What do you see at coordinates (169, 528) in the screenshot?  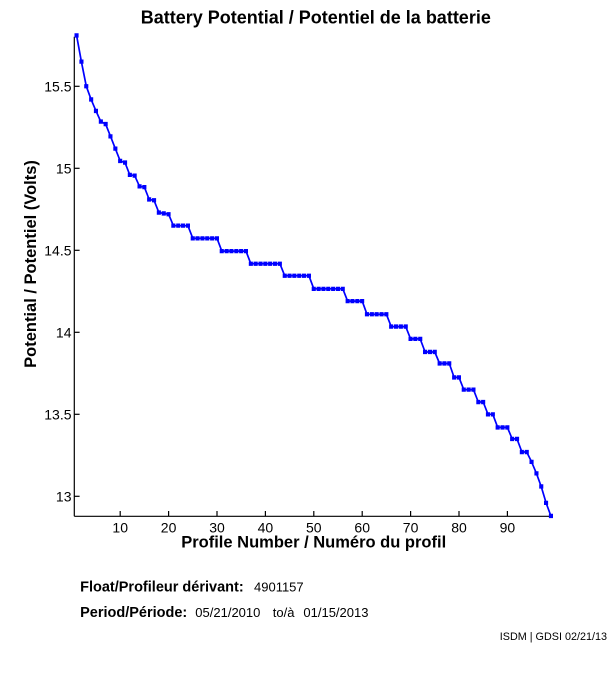 I see `svg-text: 20` at bounding box center [169, 528].